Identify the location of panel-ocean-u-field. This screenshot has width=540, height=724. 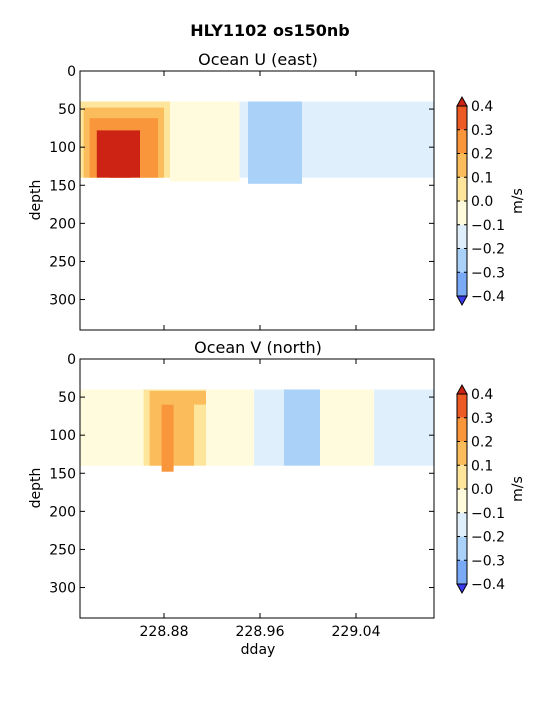
(257, 142).